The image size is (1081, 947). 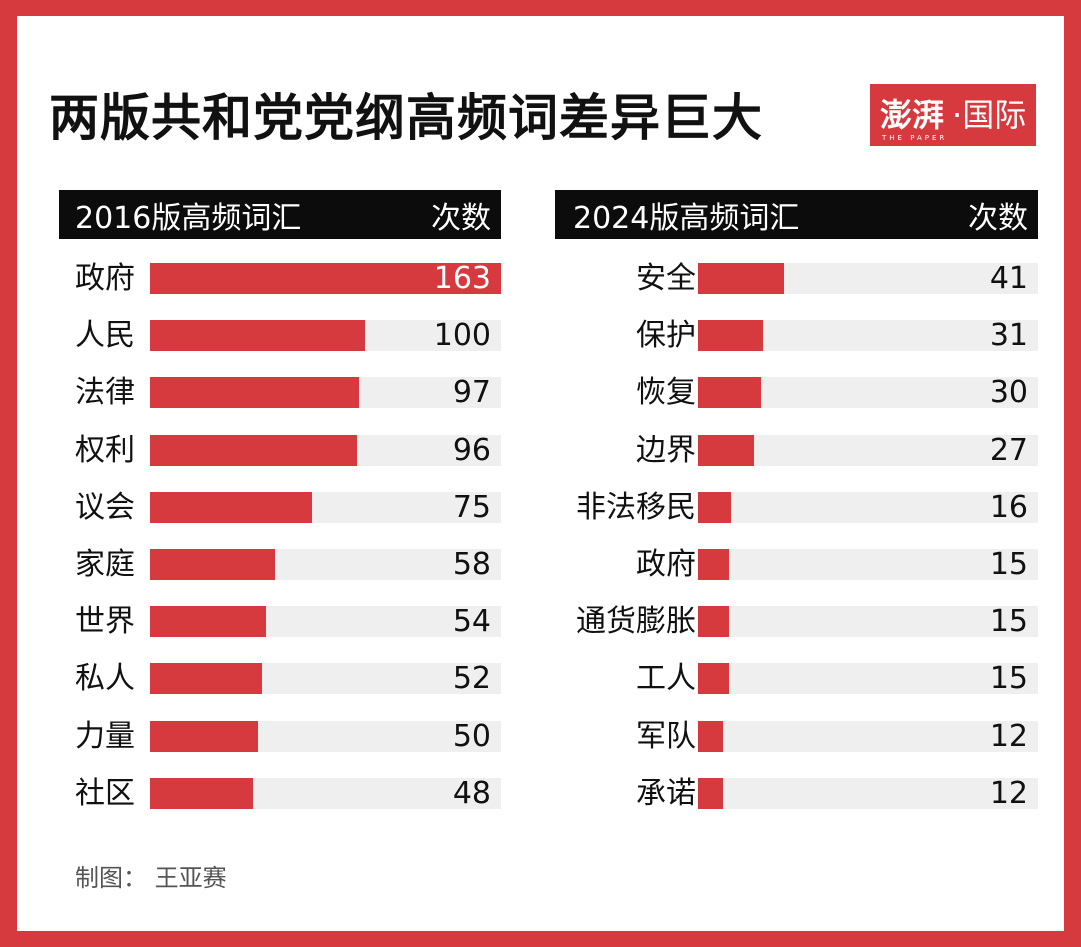 I want to click on value-label: 96, so click(x=471, y=450).